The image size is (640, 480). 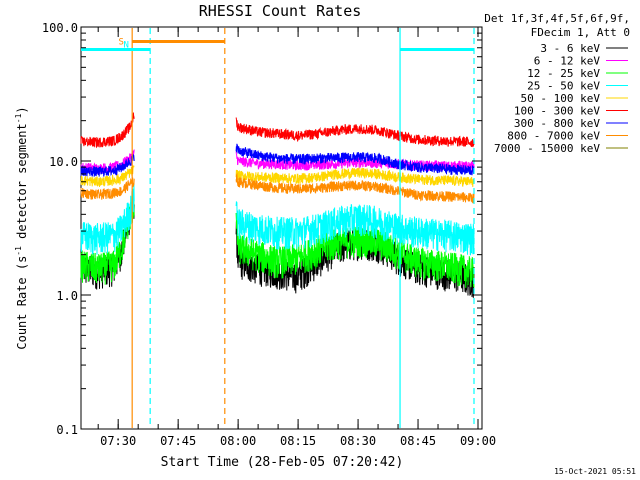 What do you see at coordinates (557, 123) in the screenshot?
I see `legend-entry-label: 300 - 800 keV` at bounding box center [557, 123].